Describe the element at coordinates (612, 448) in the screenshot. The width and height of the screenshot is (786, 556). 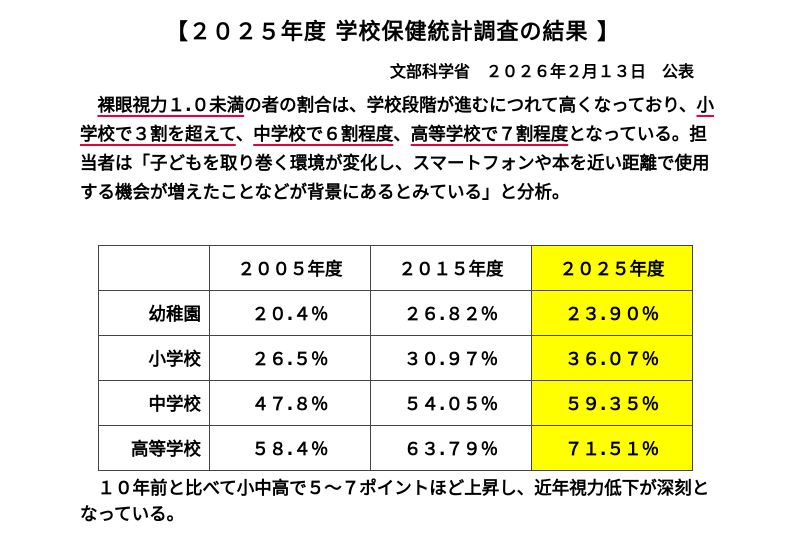
I see `table-cell-highlighted: ７１.５１％` at that location.